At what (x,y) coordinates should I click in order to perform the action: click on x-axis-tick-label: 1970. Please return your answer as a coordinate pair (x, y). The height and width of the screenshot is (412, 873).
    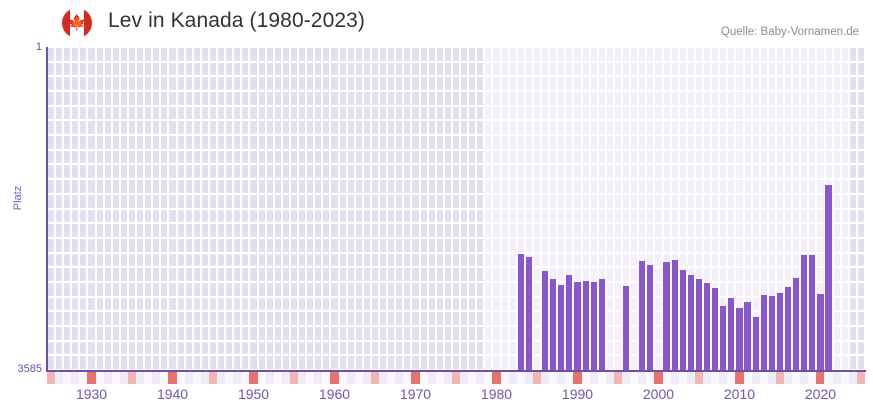
    Looking at the image, I should click on (415, 394).